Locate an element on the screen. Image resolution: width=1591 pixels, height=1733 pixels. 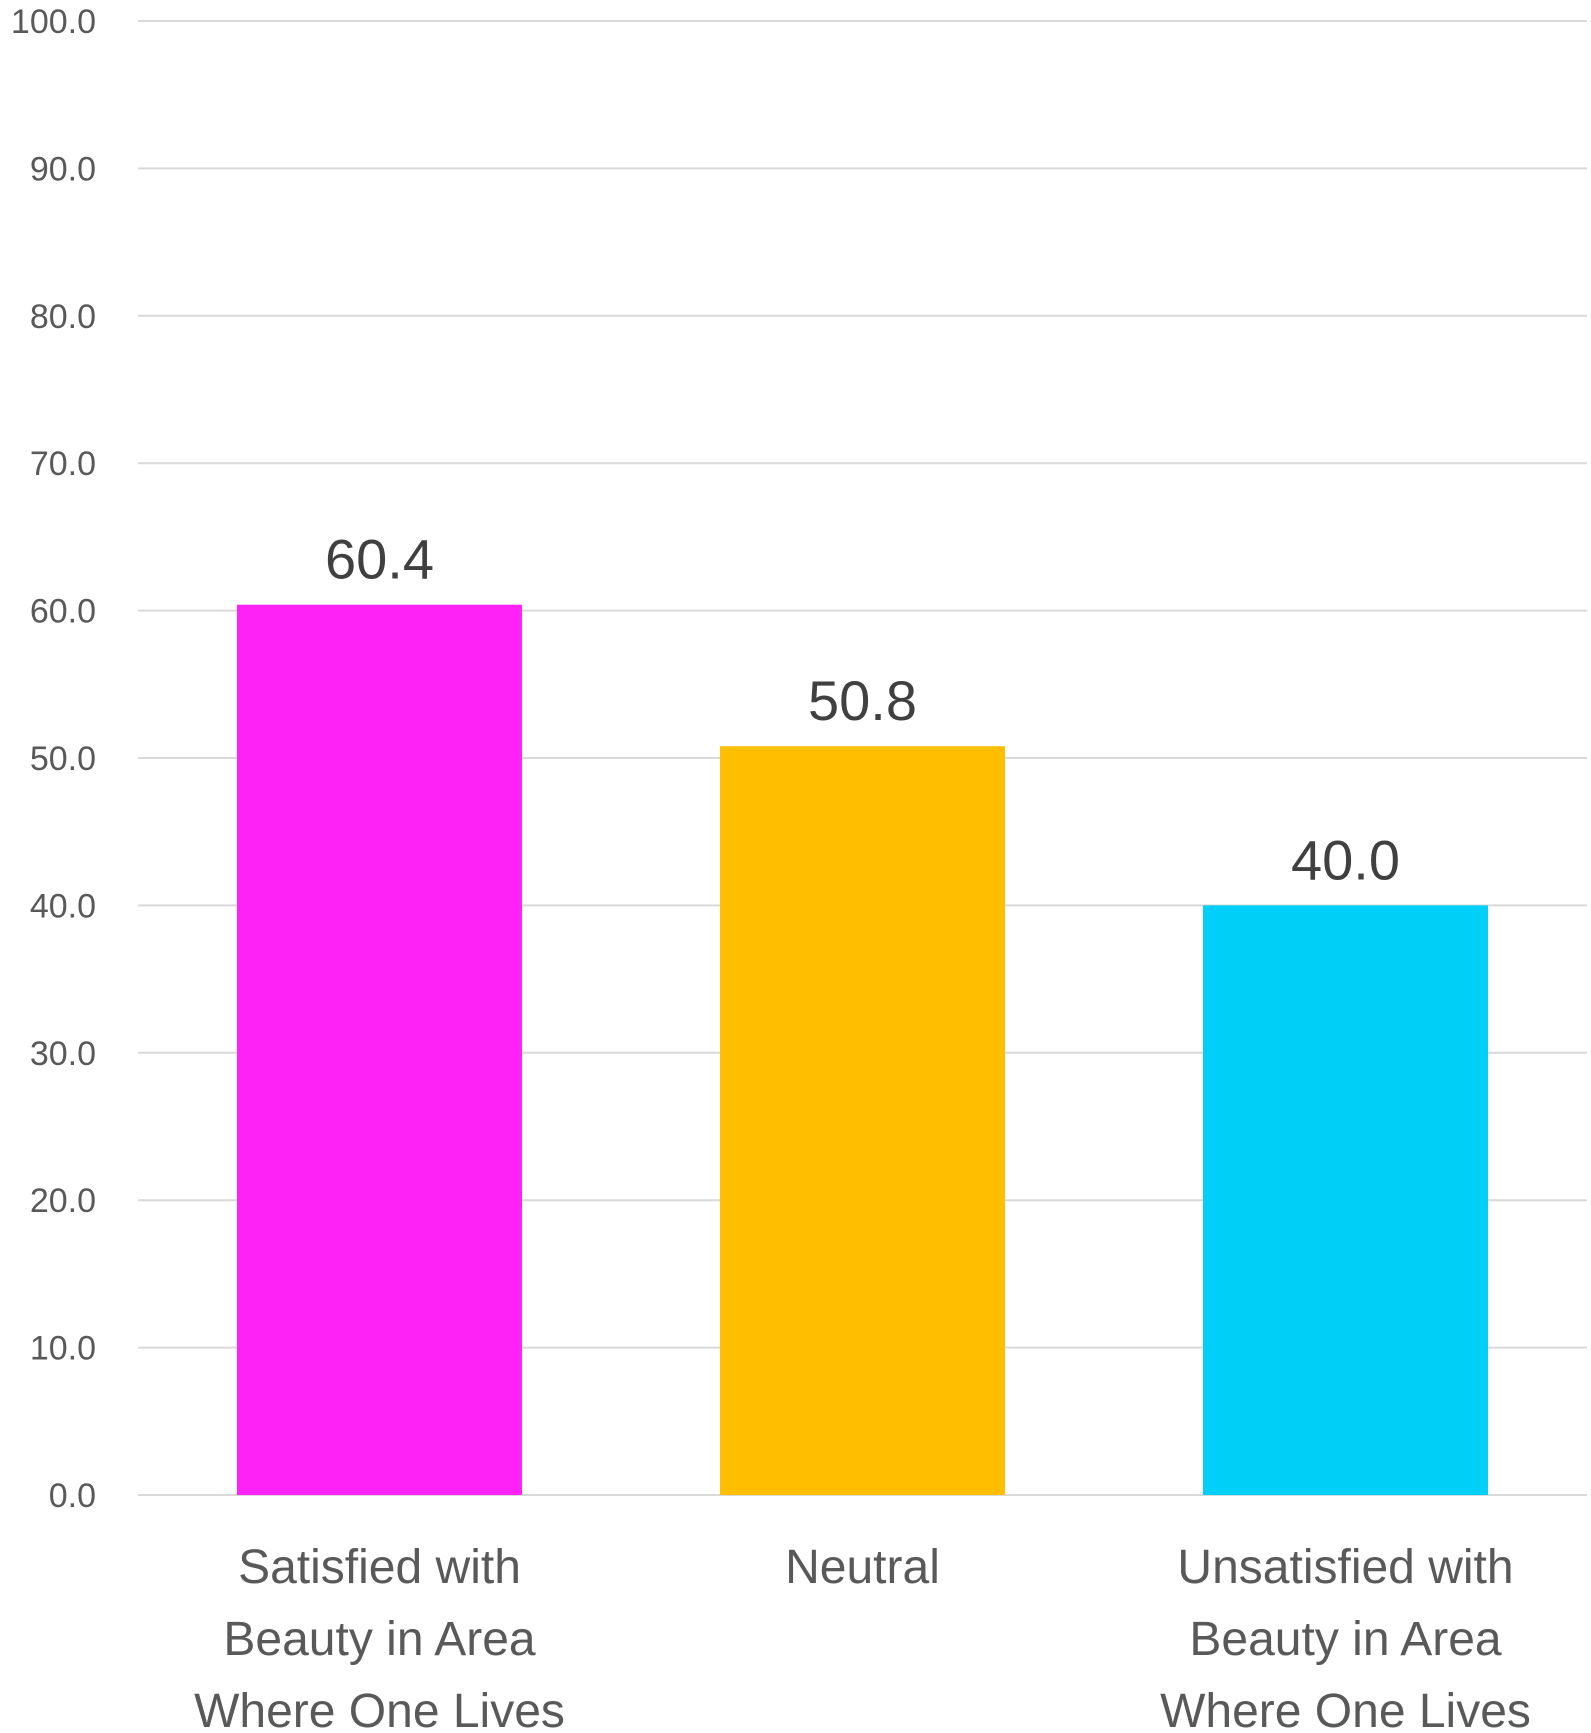
x-category-label-line: Unsatisfied with is located at coordinates (1345, 1567).